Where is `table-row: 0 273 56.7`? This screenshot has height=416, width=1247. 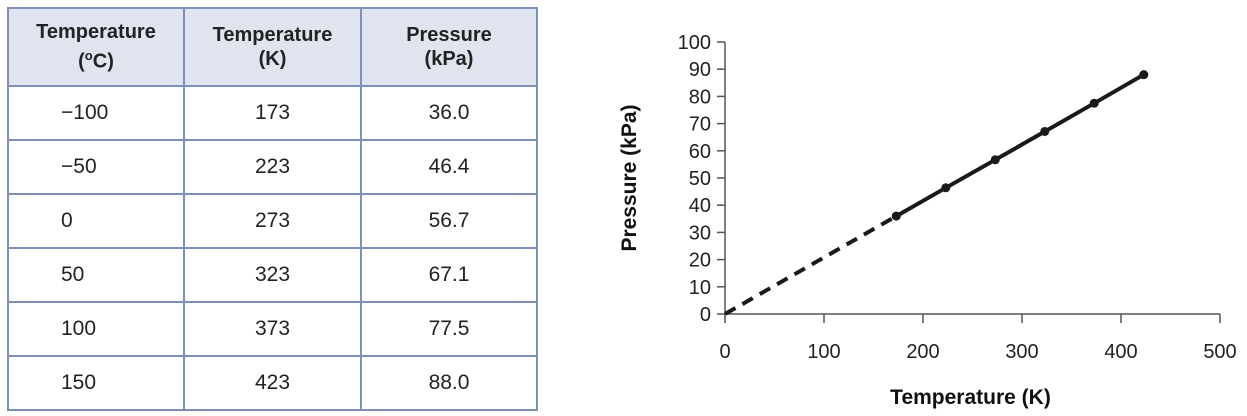
table-row: 0 273 56.7 is located at coordinates (272, 221).